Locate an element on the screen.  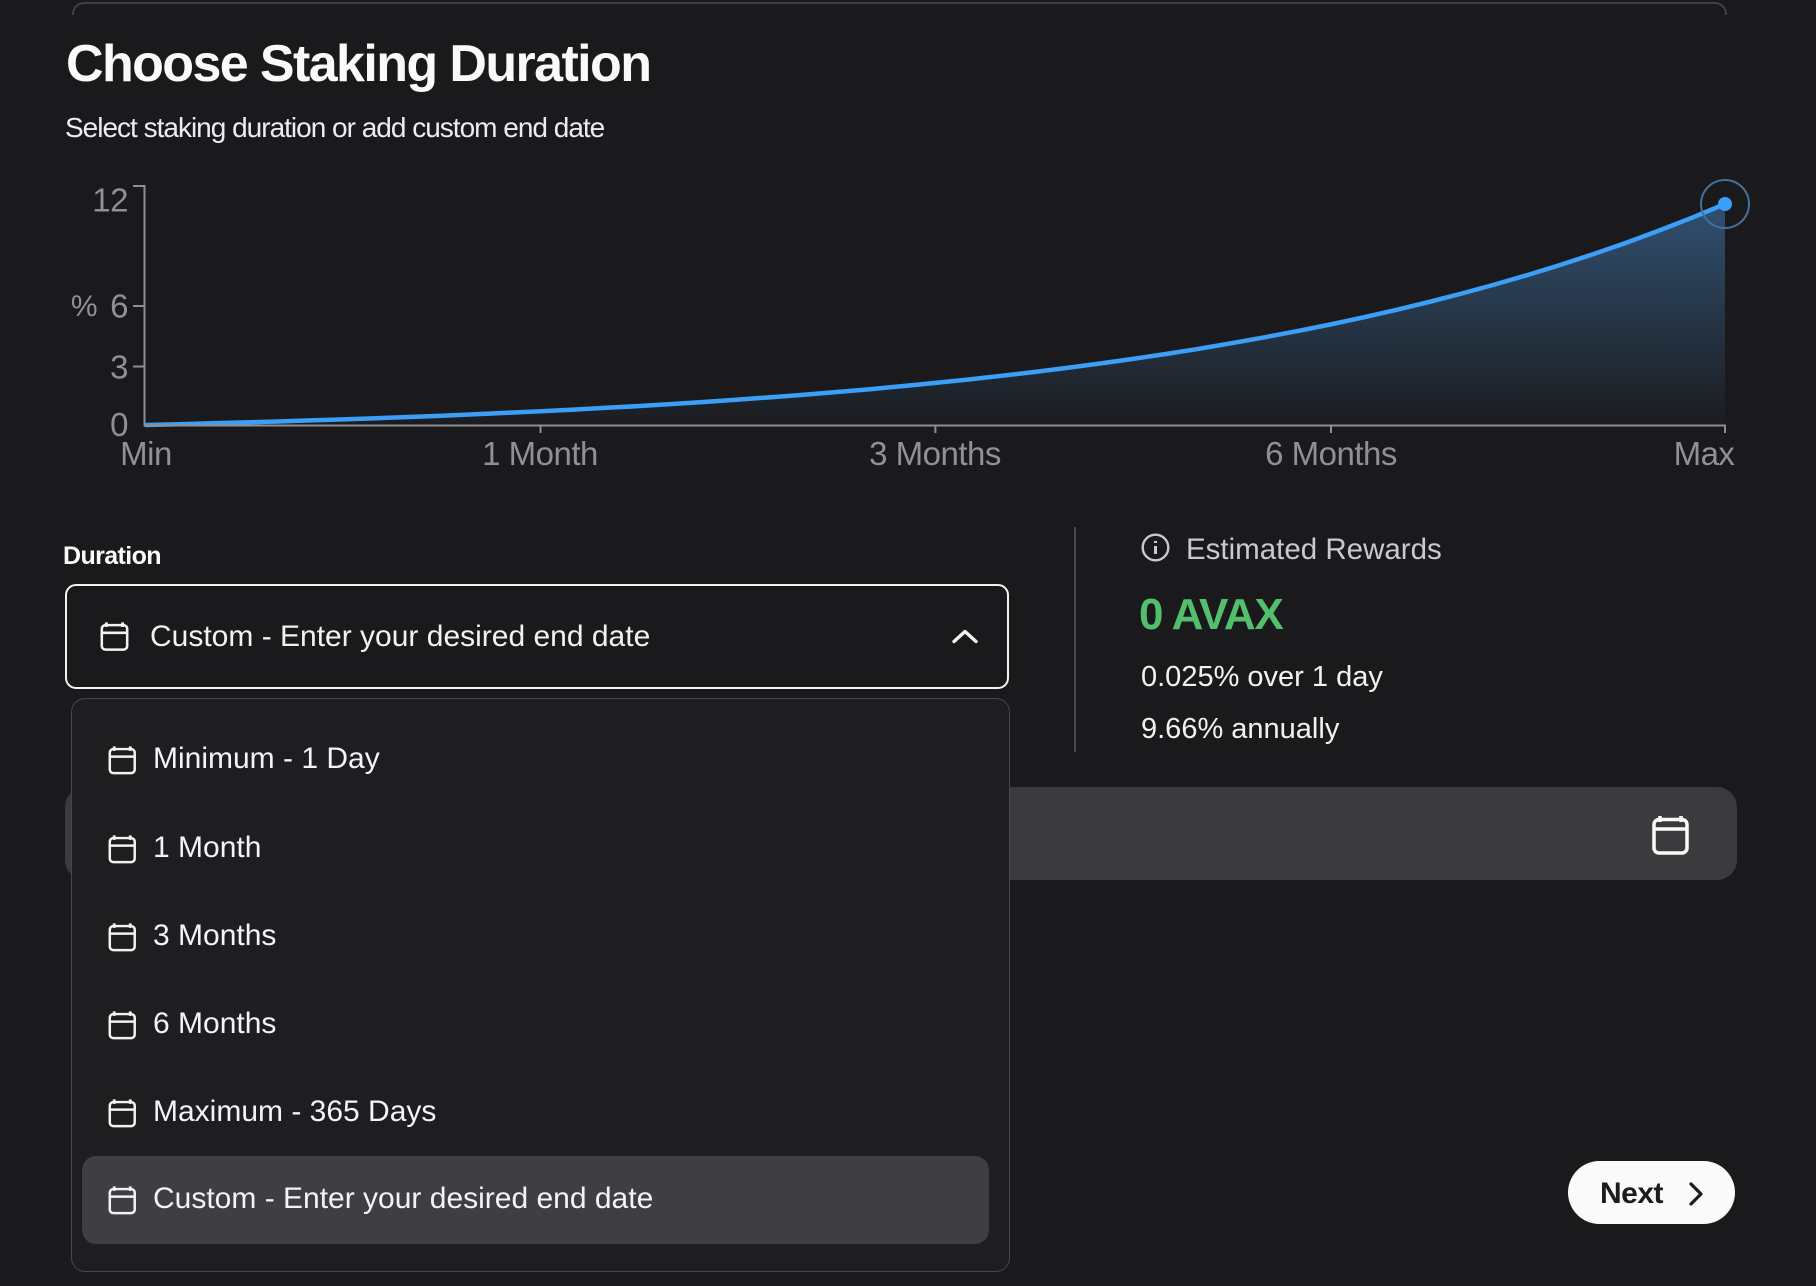
svg-text: 3 Months is located at coordinates (935, 453).